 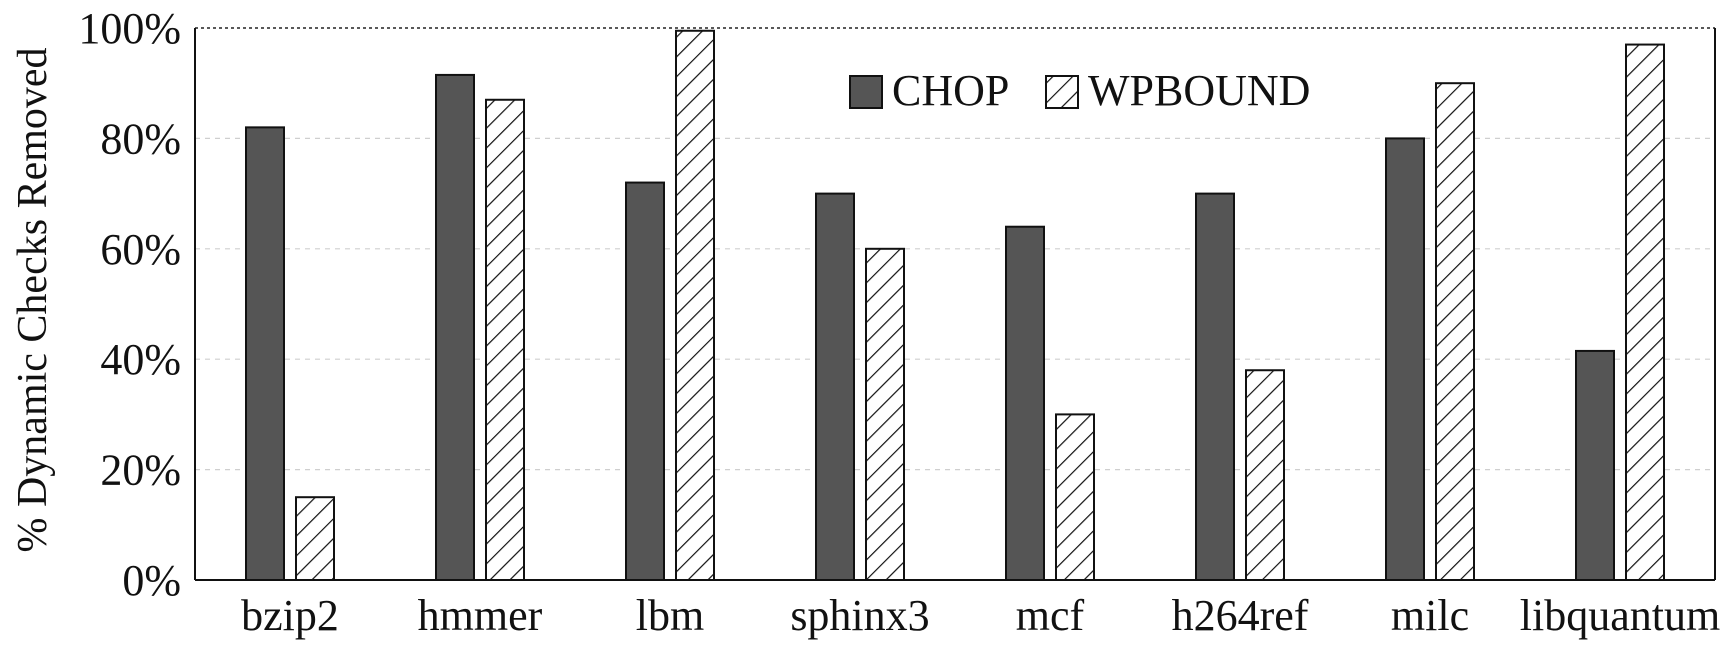 I want to click on bar-chop-lbm, so click(x=645, y=381).